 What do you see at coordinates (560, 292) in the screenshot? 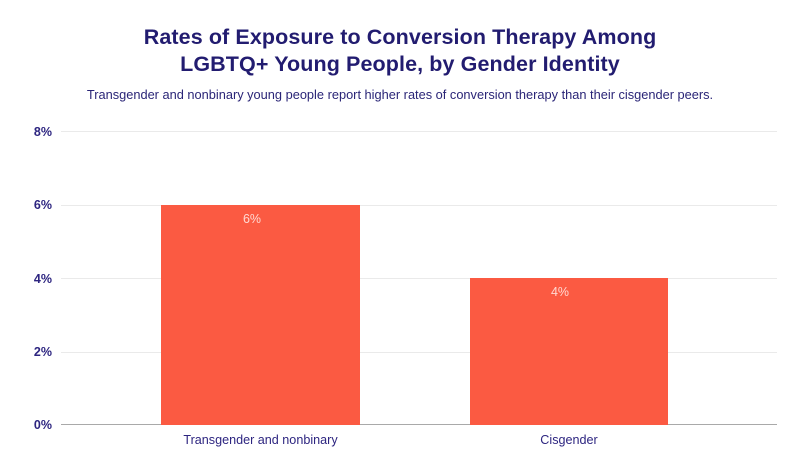
I see `bar-value-label-2: 4%` at bounding box center [560, 292].